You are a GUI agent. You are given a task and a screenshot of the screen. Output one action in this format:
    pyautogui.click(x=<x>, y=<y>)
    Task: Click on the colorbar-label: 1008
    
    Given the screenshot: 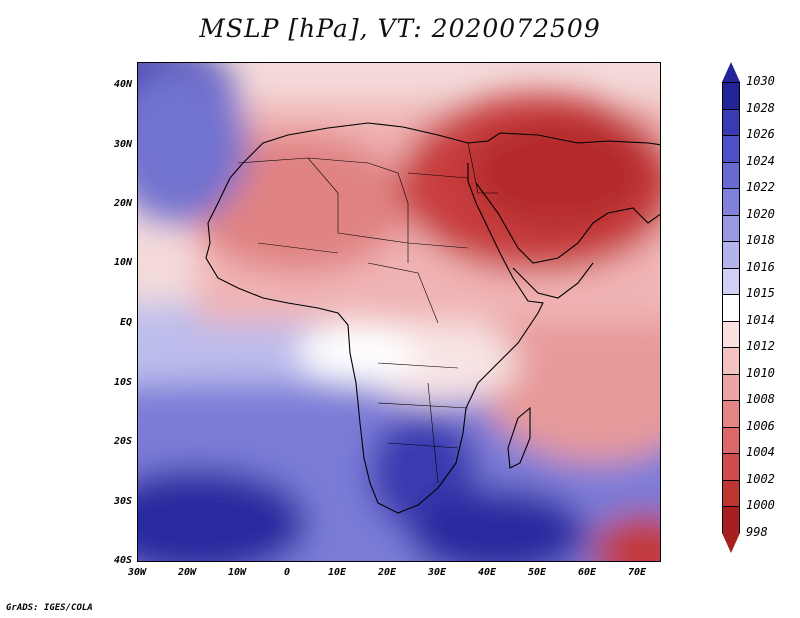 What is the action you would take?
    pyautogui.click(x=760, y=399)
    